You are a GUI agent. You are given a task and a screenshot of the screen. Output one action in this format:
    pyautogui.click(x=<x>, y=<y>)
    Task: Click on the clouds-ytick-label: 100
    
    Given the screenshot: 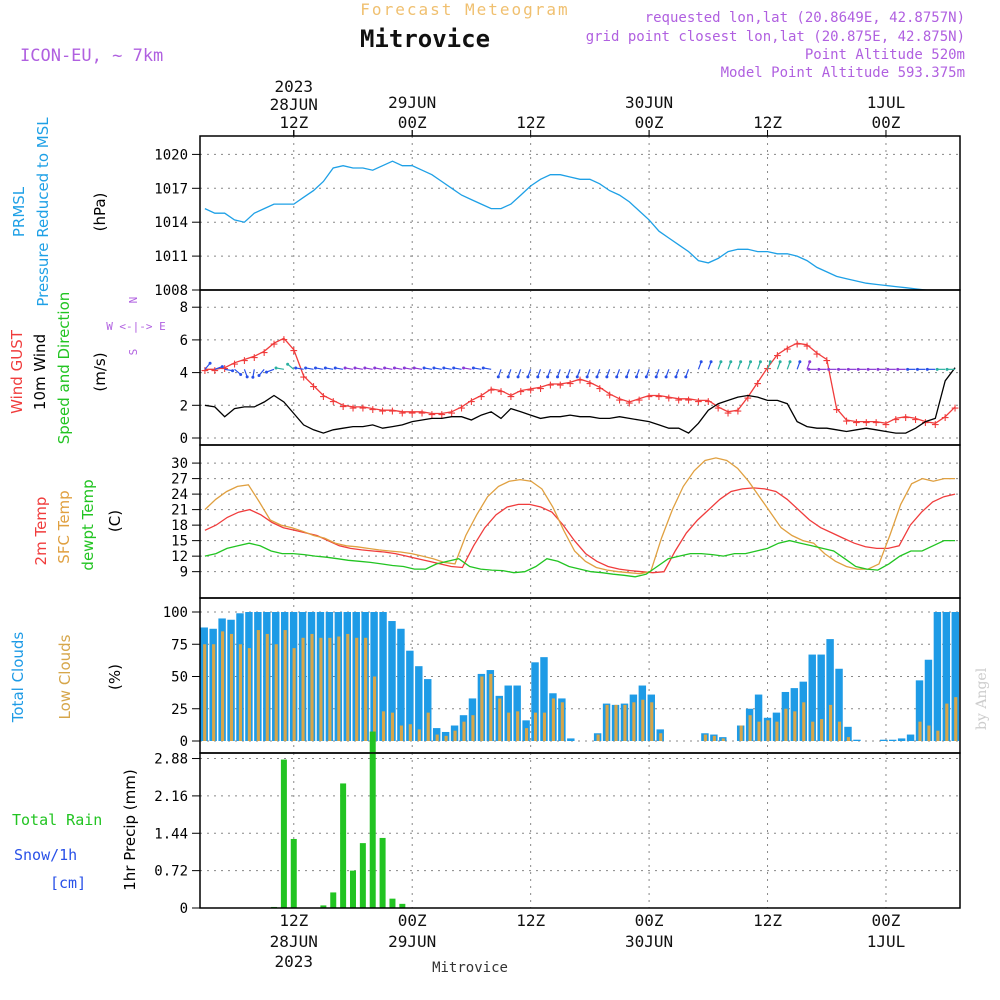 What is the action you would take?
    pyautogui.click(x=175, y=613)
    